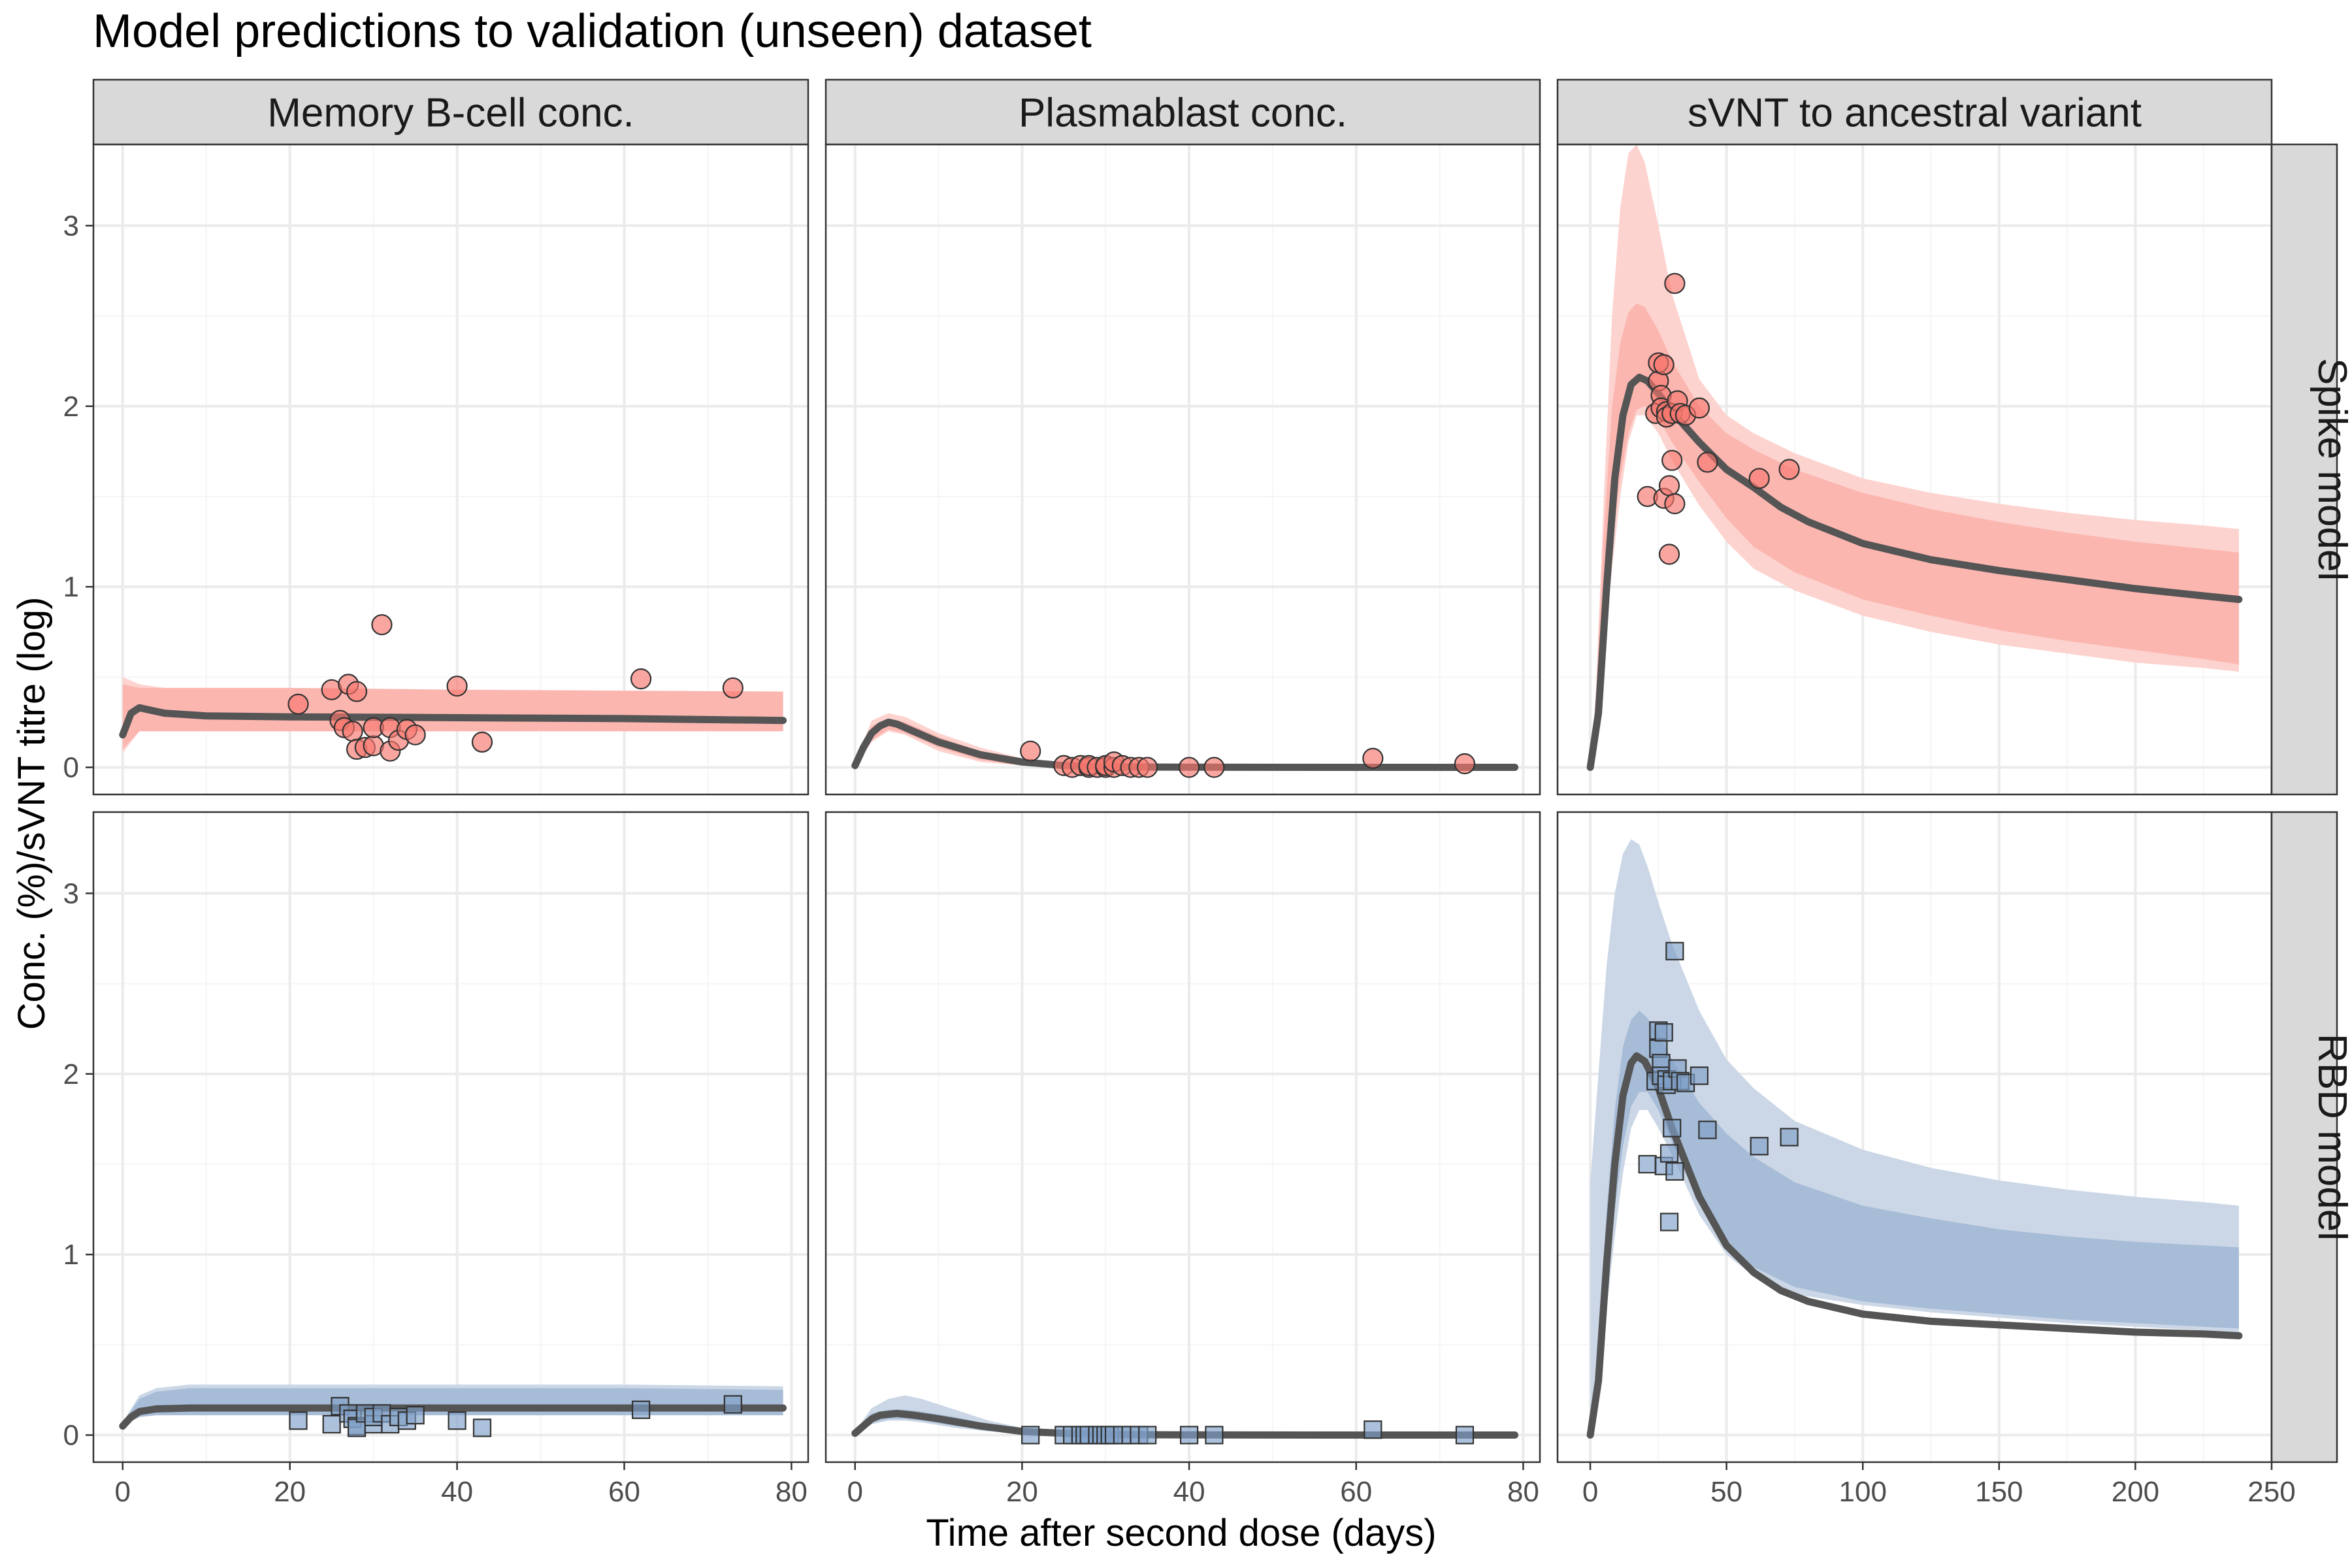  I want to click on facet-strip-row: Spike model, so click(2311, 469).